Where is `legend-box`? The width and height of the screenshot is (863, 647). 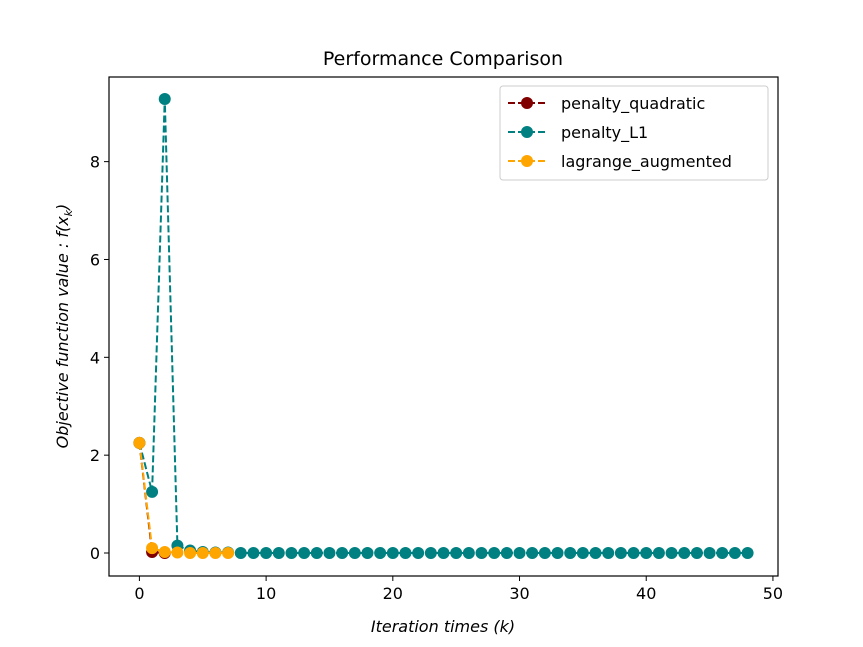
legend-box is located at coordinates (634, 133).